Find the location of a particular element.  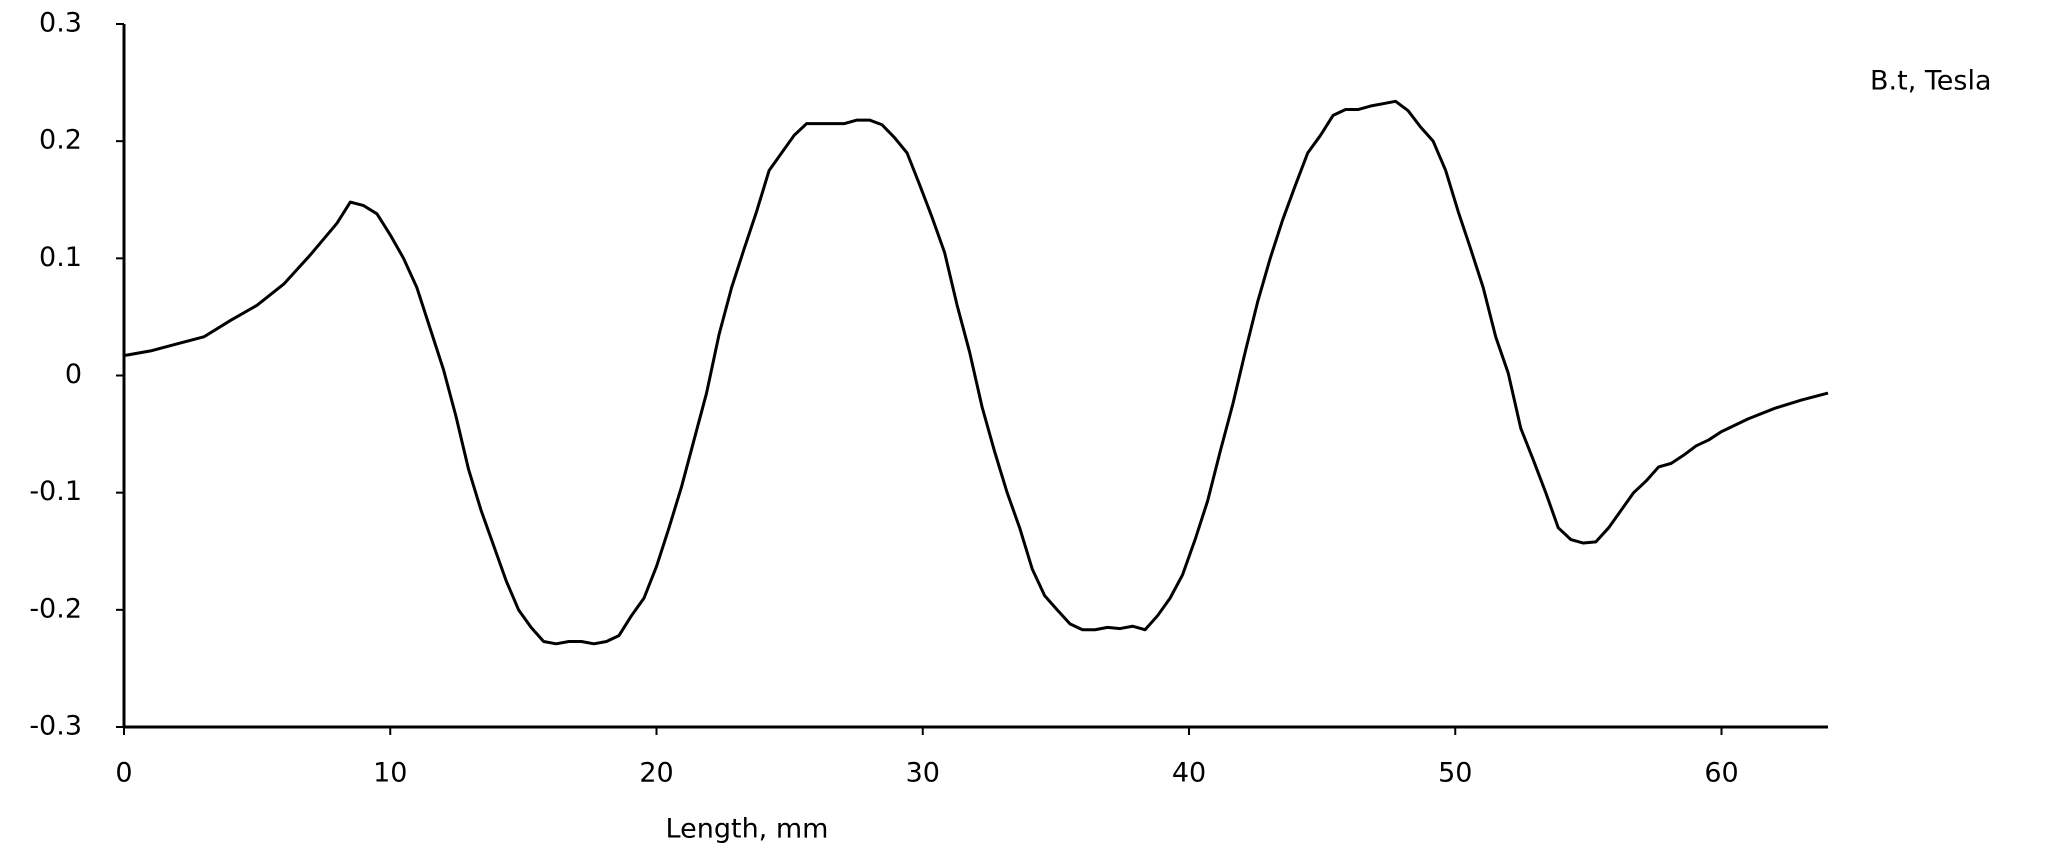

legend-label: B.t, Tesla is located at coordinates (1931, 81).